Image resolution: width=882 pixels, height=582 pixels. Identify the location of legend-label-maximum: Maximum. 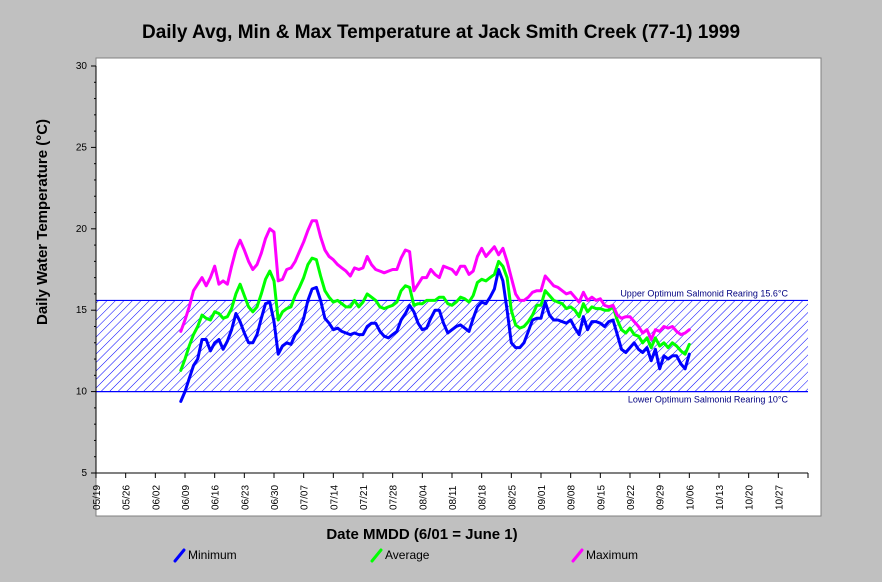
(612, 555).